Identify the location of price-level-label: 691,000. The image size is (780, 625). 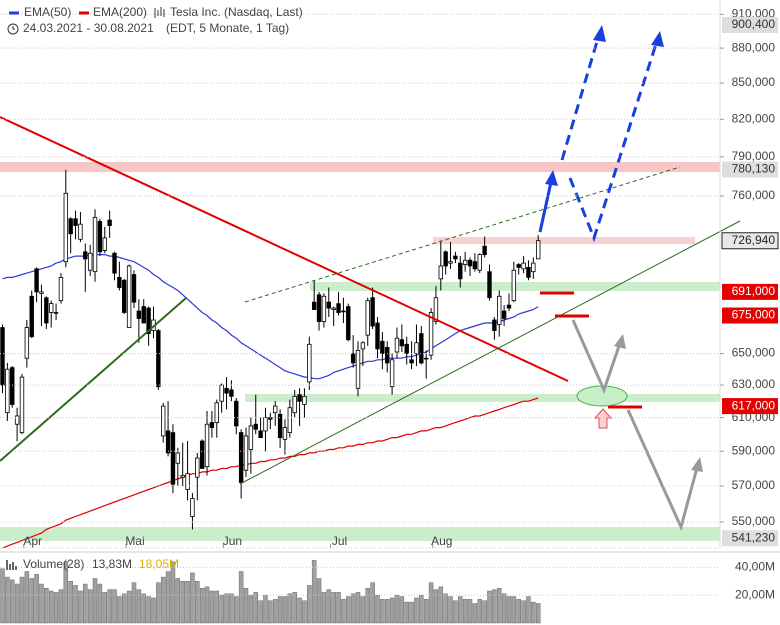
(754, 291).